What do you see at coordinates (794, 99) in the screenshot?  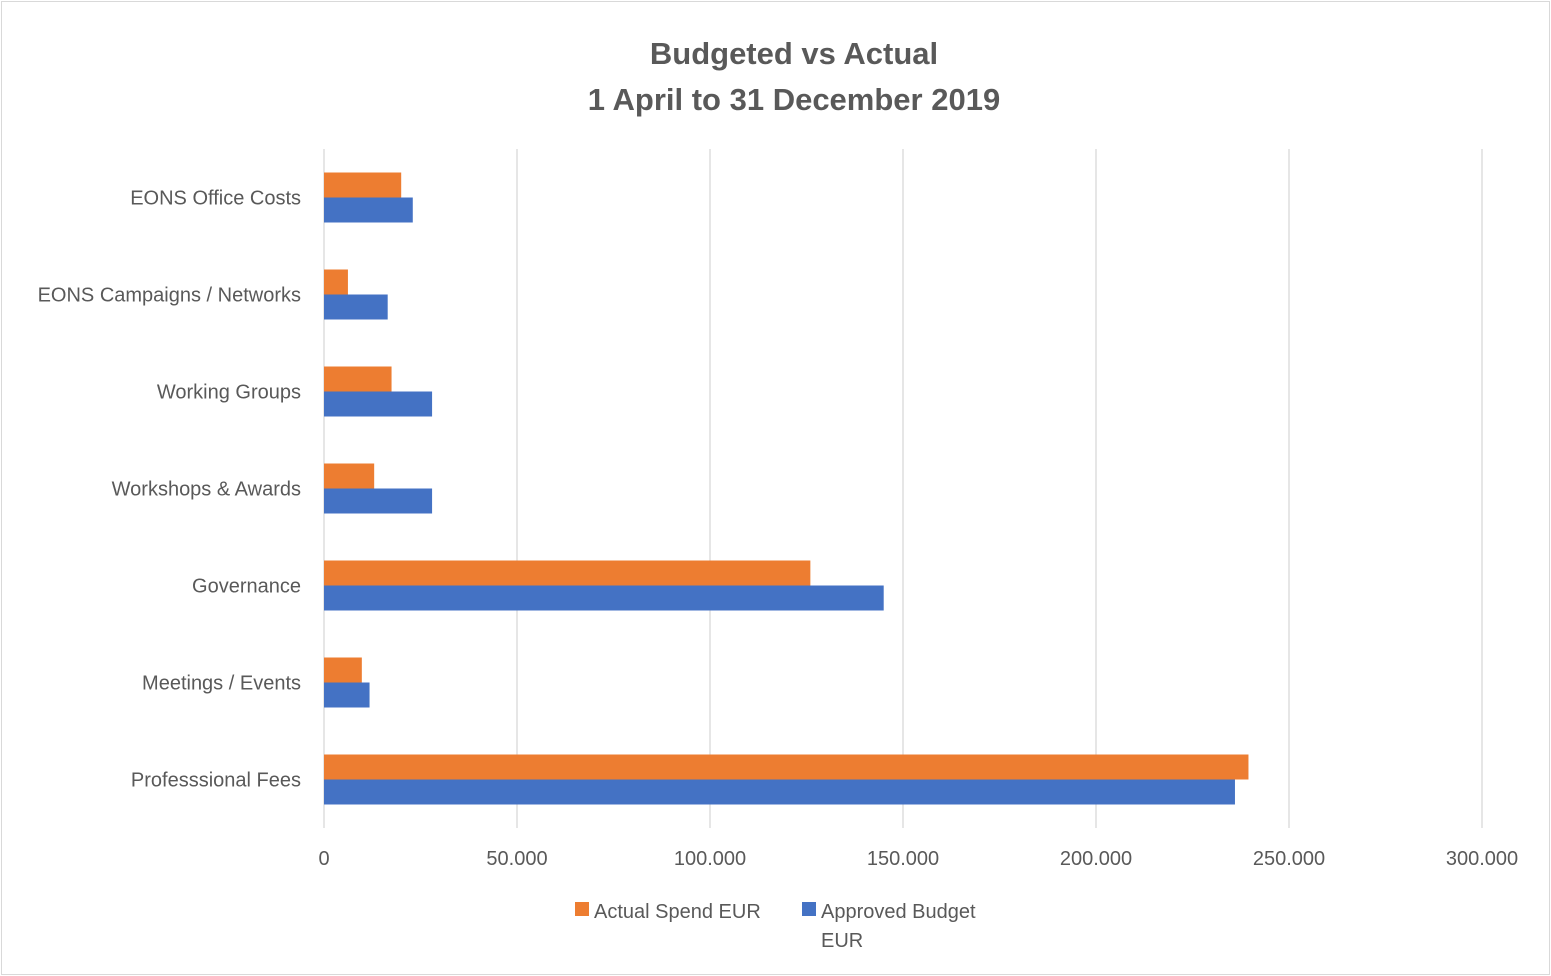 I see `chart-title-line-2: 1 April to 31 December 2019` at bounding box center [794, 99].